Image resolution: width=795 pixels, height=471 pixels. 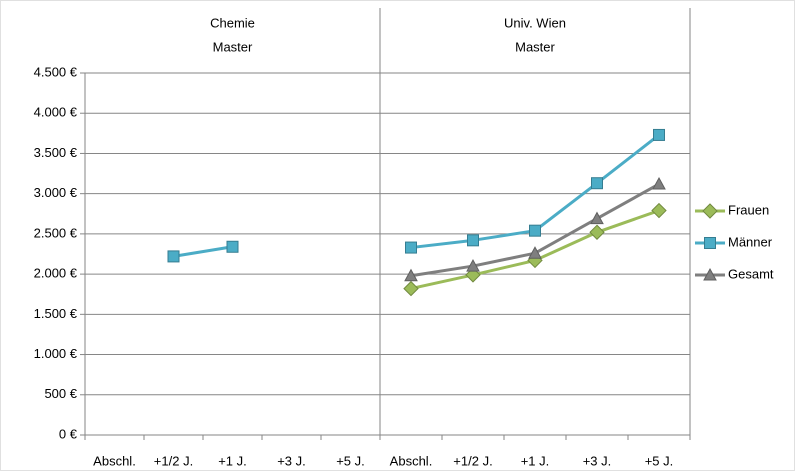 What do you see at coordinates (56, 112) in the screenshot?
I see `y-tick-label: 4.000 €` at bounding box center [56, 112].